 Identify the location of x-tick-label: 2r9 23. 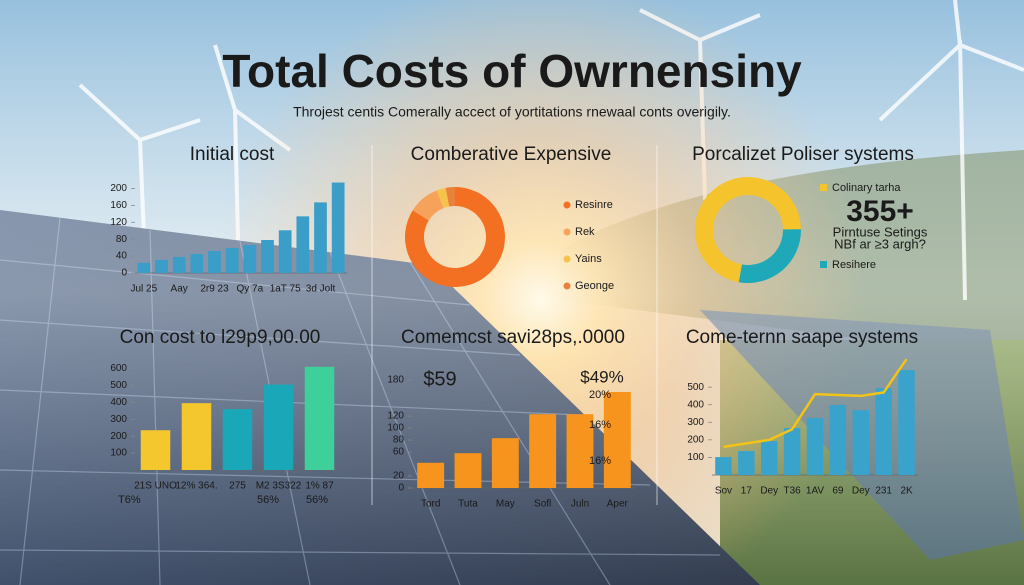
(214, 289).